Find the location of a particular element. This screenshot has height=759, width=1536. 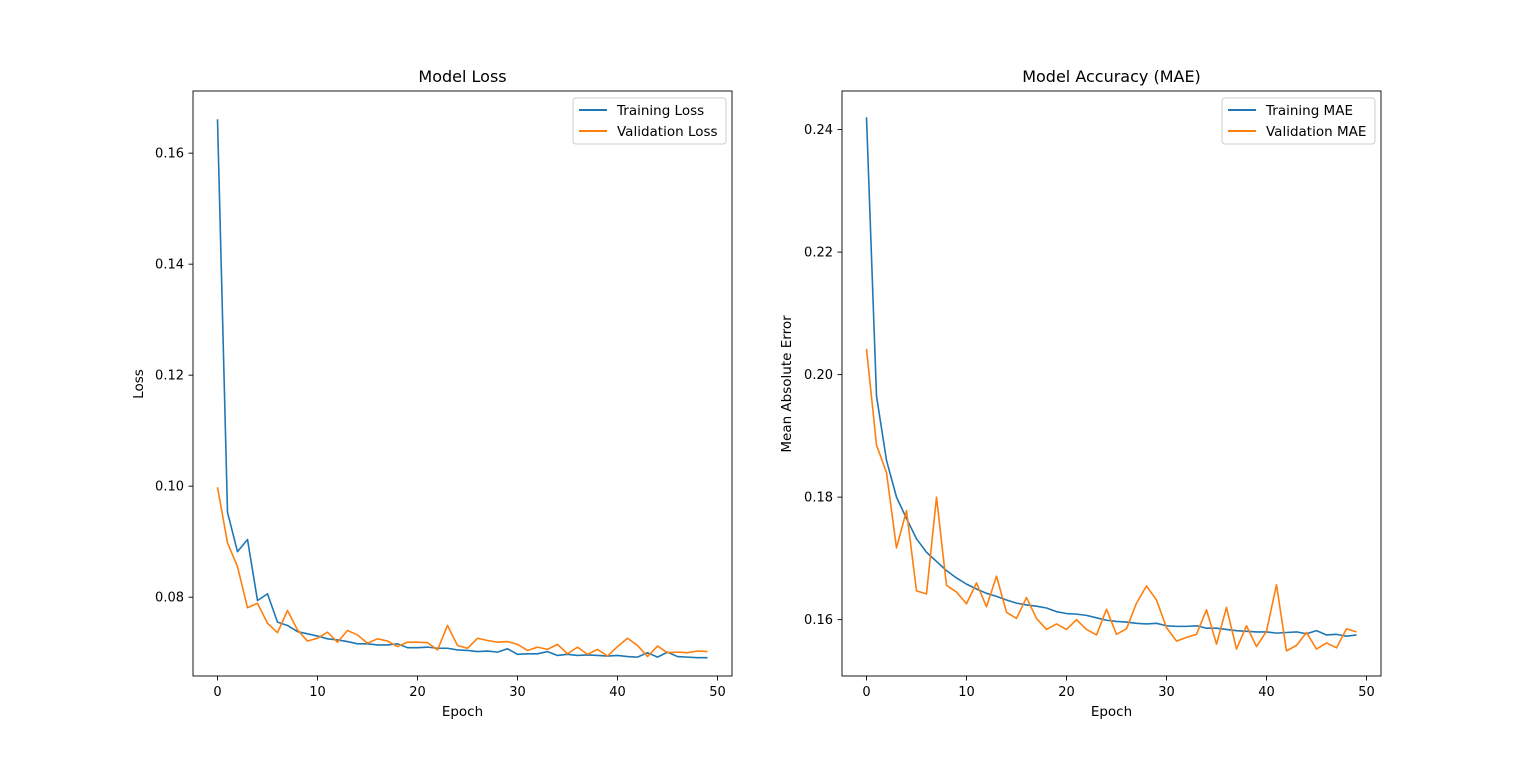

loss-xtick-label-50: 50 is located at coordinates (717, 692).